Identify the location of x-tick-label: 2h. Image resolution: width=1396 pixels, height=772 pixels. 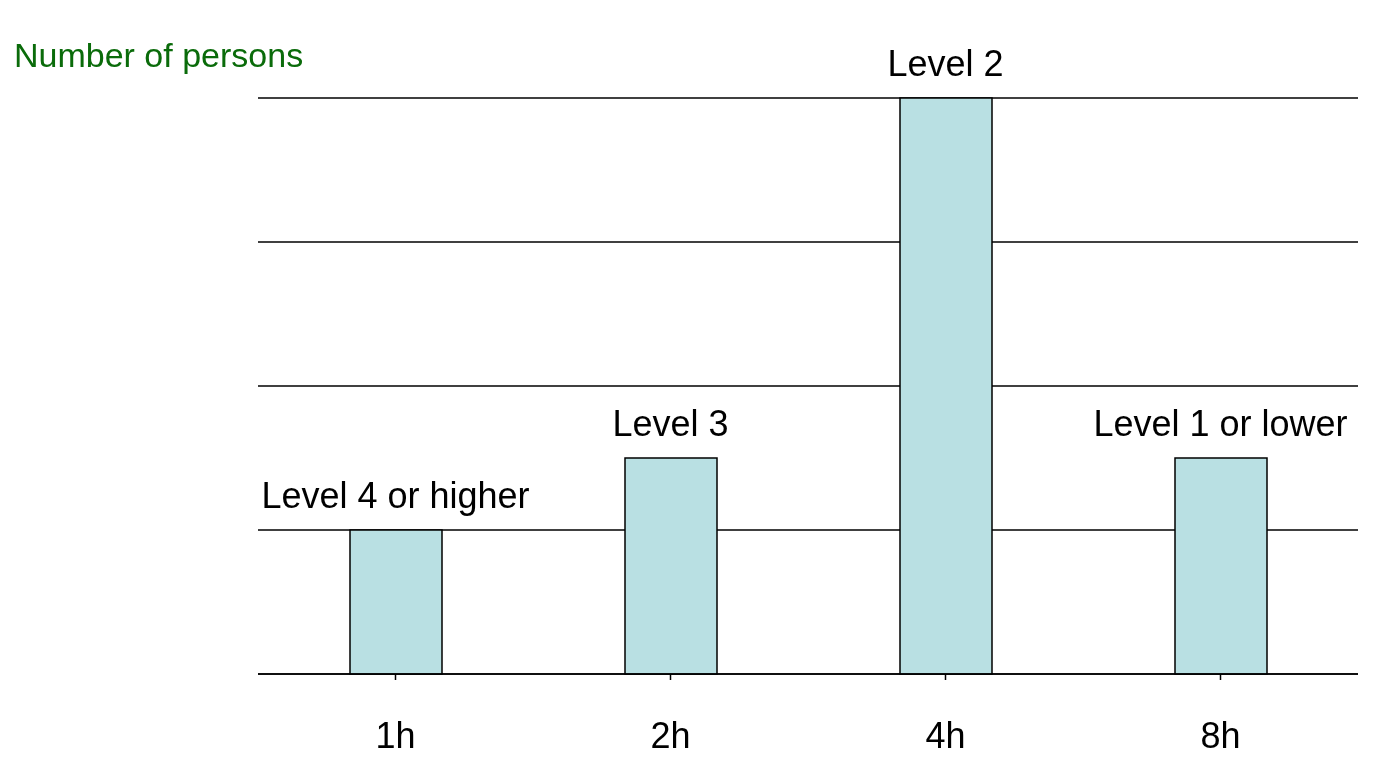
(670, 735).